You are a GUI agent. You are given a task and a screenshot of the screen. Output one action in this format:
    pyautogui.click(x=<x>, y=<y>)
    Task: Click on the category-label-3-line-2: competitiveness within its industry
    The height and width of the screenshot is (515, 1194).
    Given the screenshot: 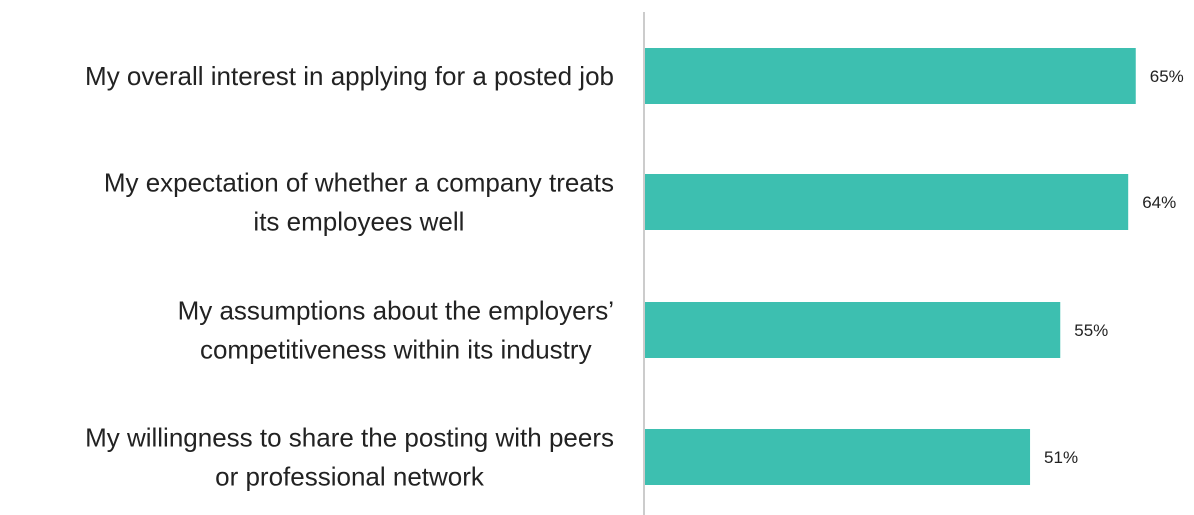 What is the action you would take?
    pyautogui.click(x=396, y=350)
    